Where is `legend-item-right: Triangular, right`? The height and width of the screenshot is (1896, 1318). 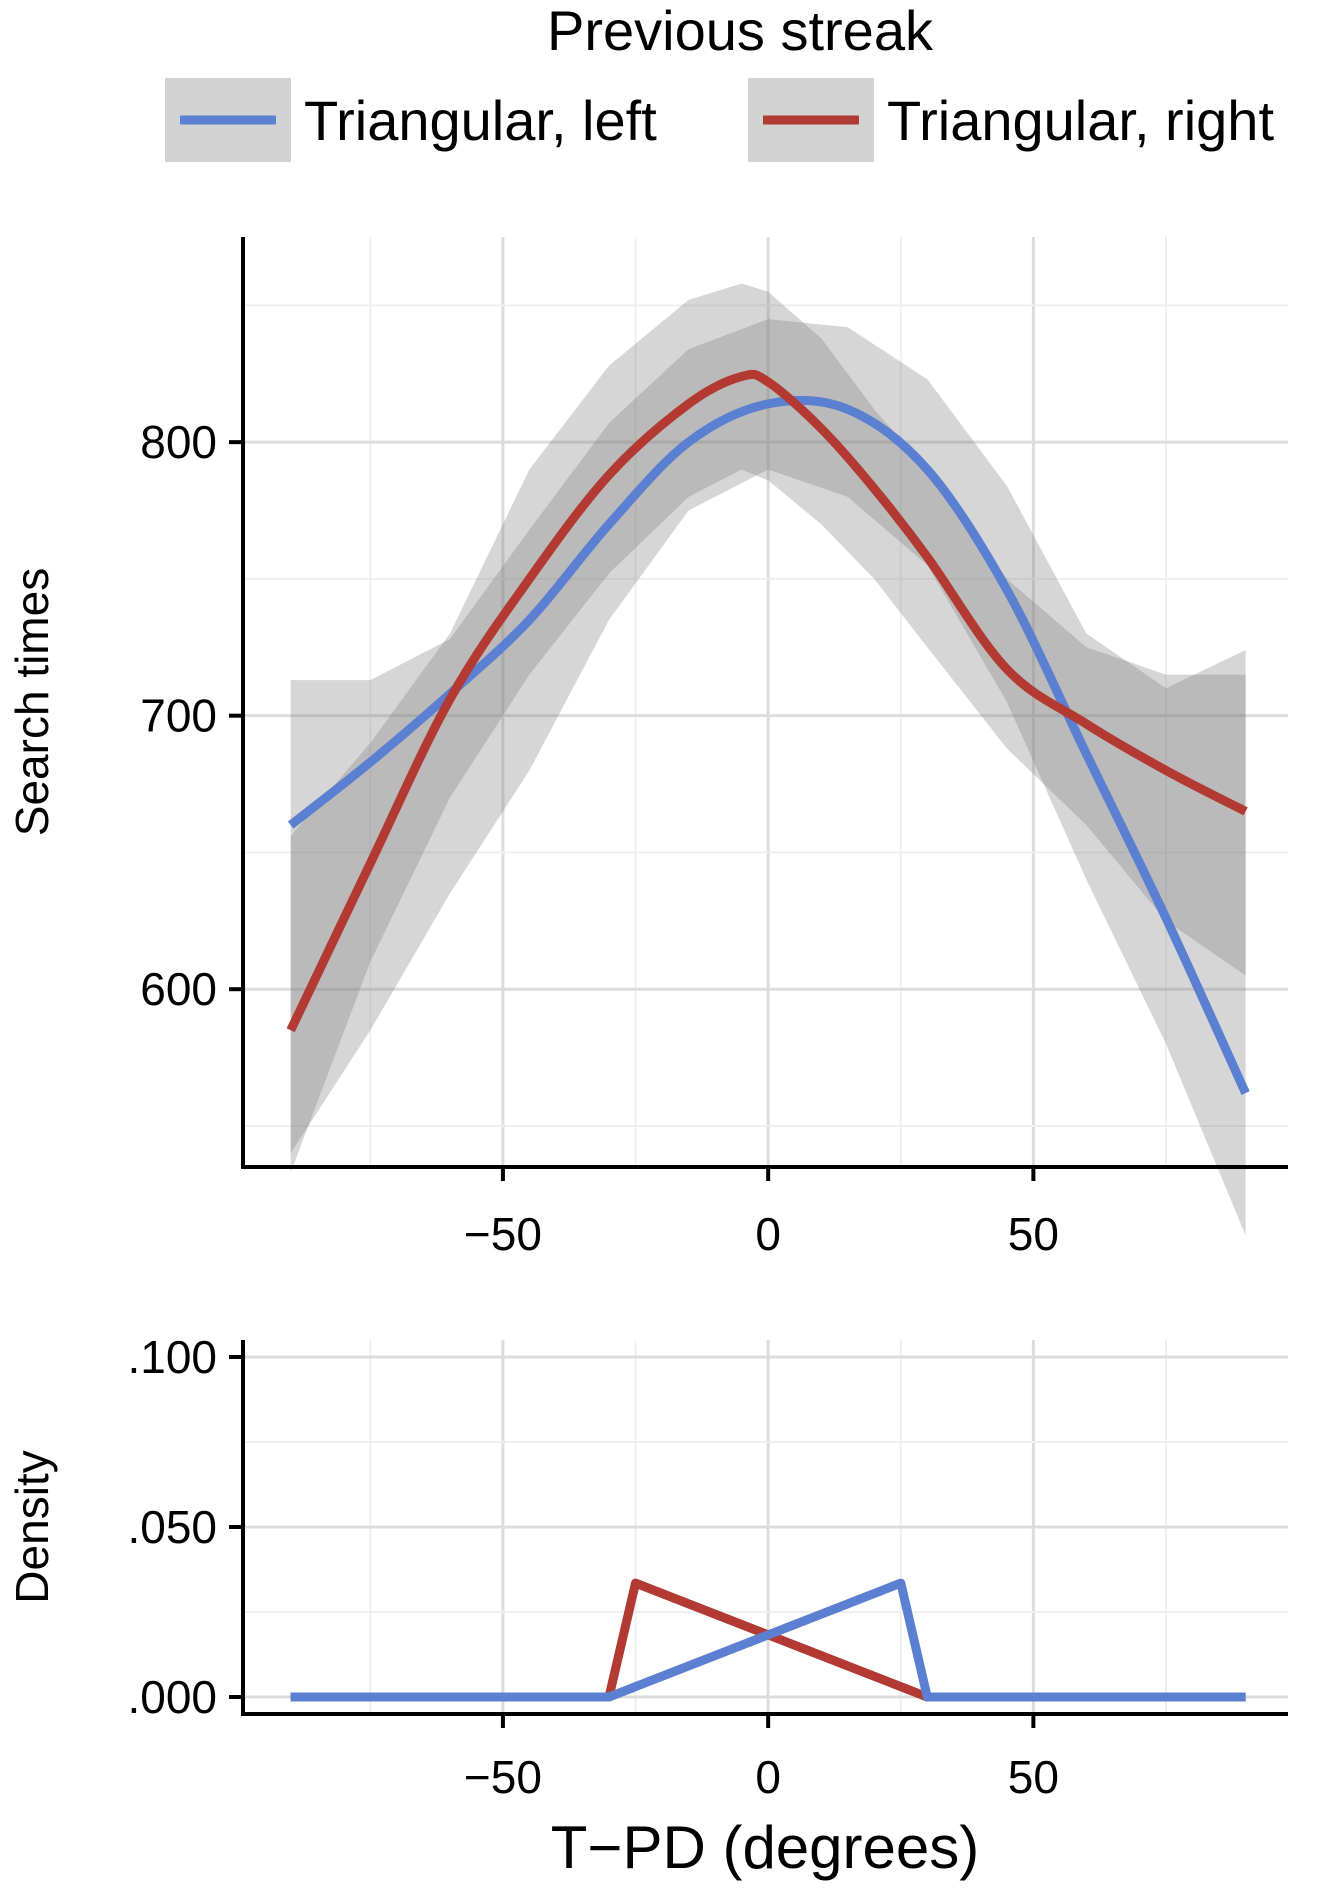 legend-item-right: Triangular, right is located at coordinates (1011, 120).